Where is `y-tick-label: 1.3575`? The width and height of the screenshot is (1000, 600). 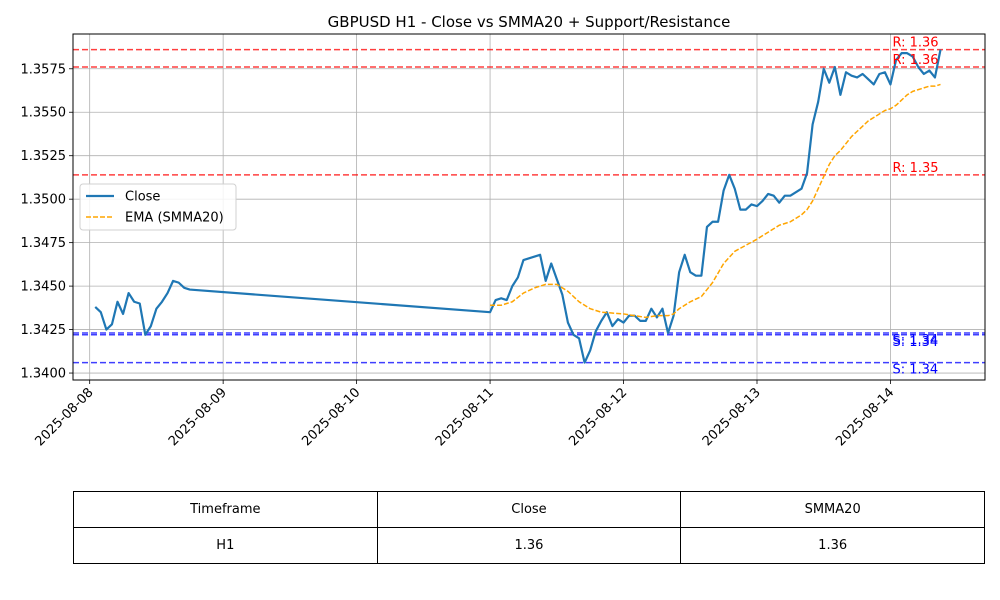
y-tick-label: 1.3575 is located at coordinates (44, 69).